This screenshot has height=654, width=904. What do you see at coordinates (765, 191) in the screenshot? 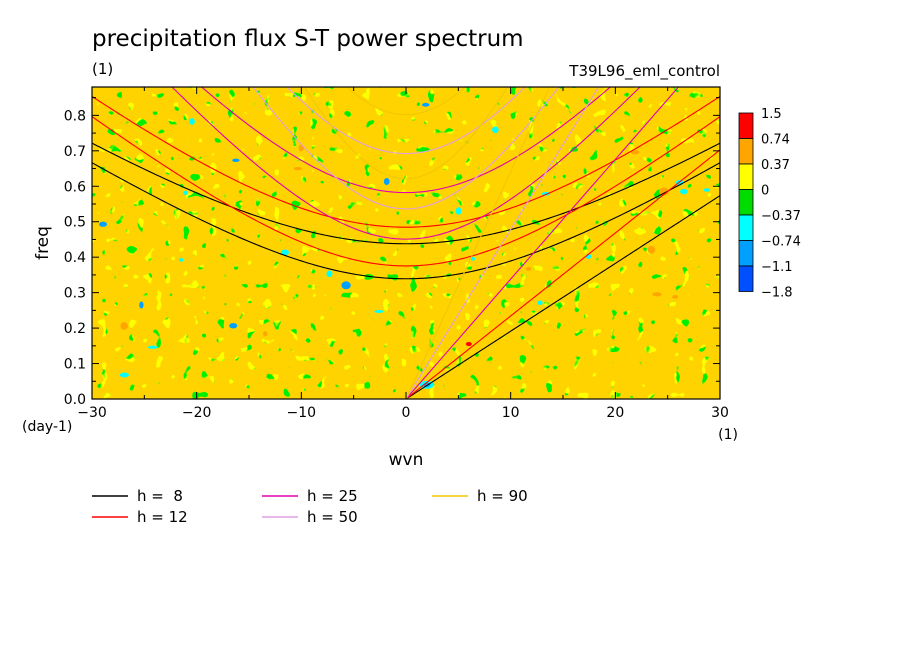
I see `colorbar-label: 0` at bounding box center [765, 191].